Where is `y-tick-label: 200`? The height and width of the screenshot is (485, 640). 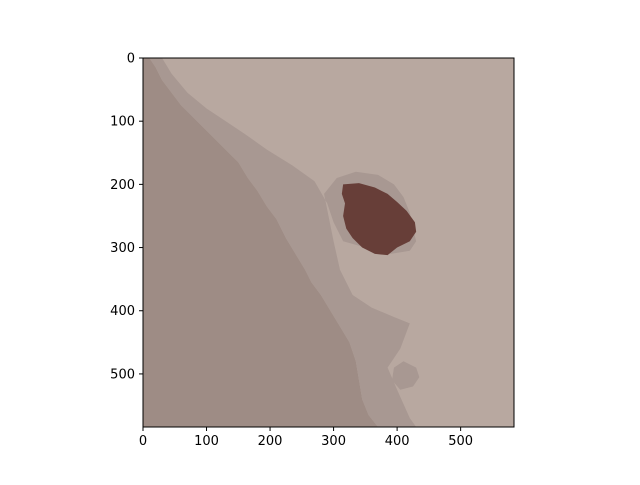
y-tick-label: 200 is located at coordinates (122, 185).